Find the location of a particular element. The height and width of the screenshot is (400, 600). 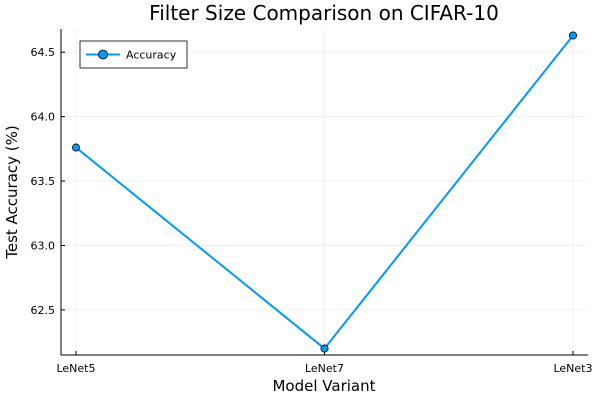

x-ticks: LeNet5 LeNet7 LeNet3 is located at coordinates (324, 363).